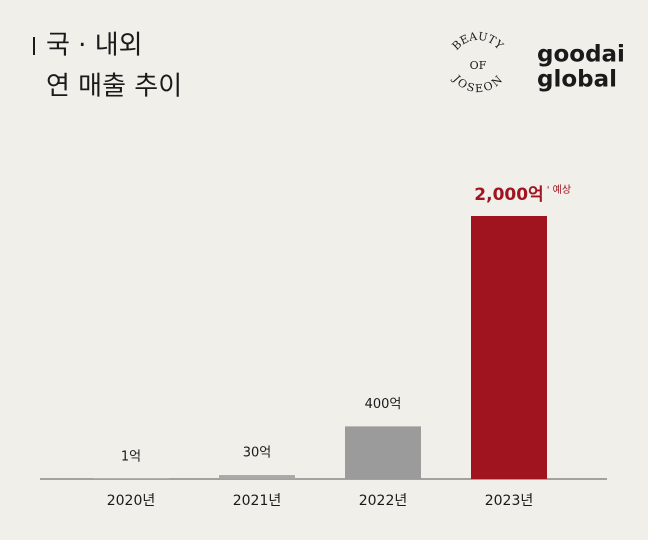 The width and height of the screenshot is (648, 540). What do you see at coordinates (94, 46) in the screenshot?
I see `chart-title: 국 · 내외` at bounding box center [94, 46].